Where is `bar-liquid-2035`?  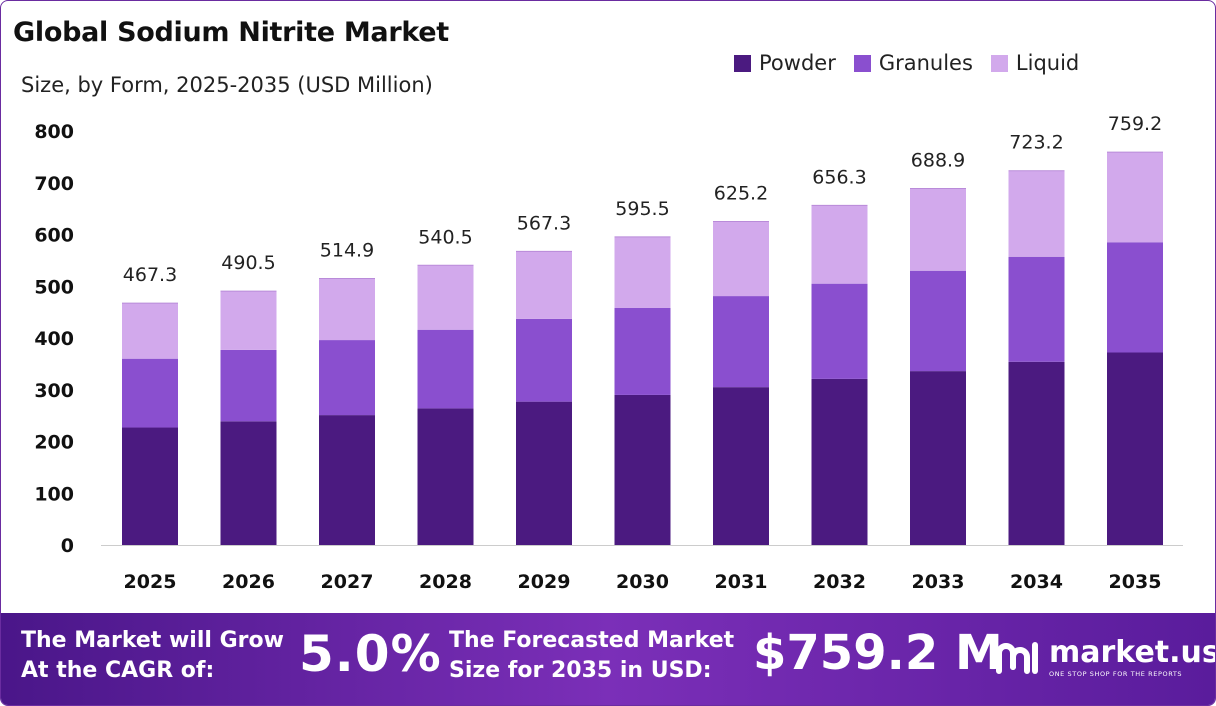
bar-liquid-2035 is located at coordinates (1135, 197).